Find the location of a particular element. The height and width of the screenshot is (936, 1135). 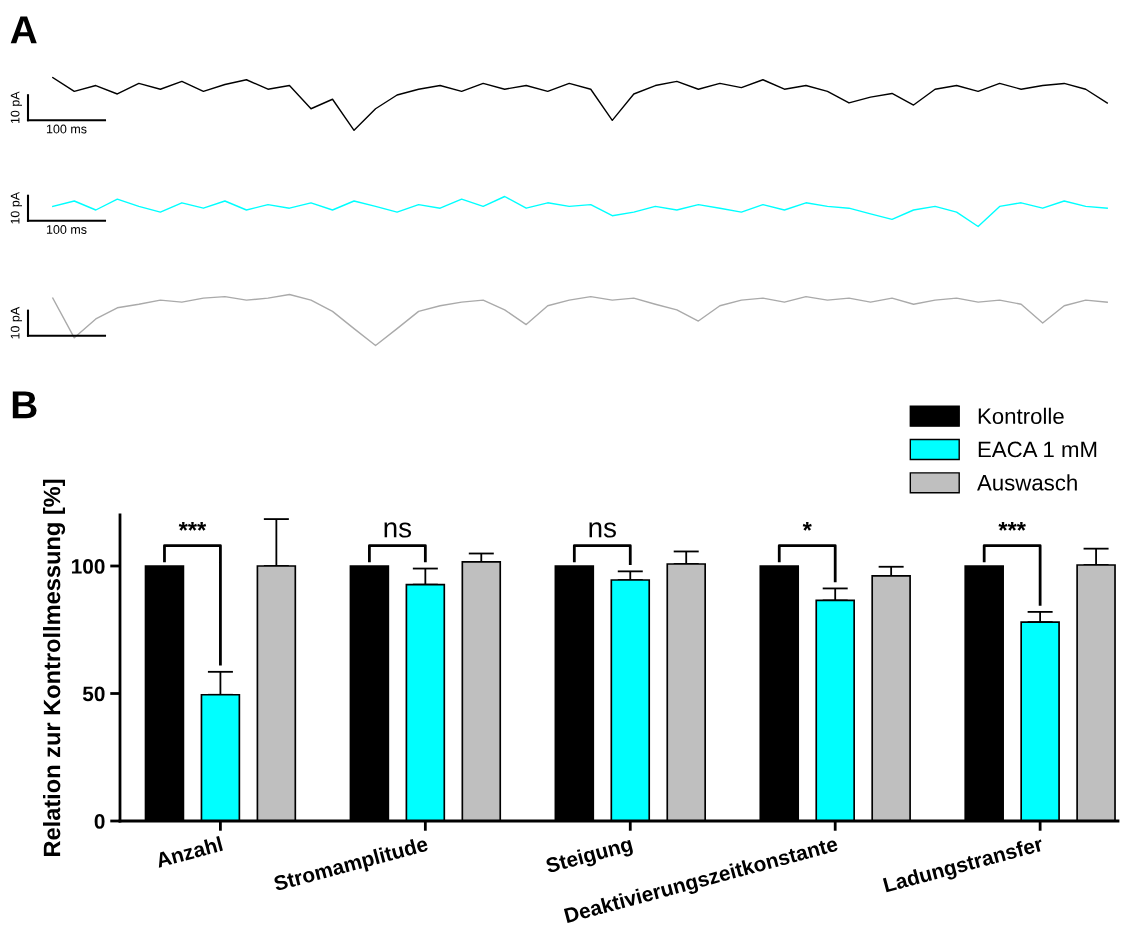

legend-label: EACA 1 mM is located at coordinates (1037, 449).